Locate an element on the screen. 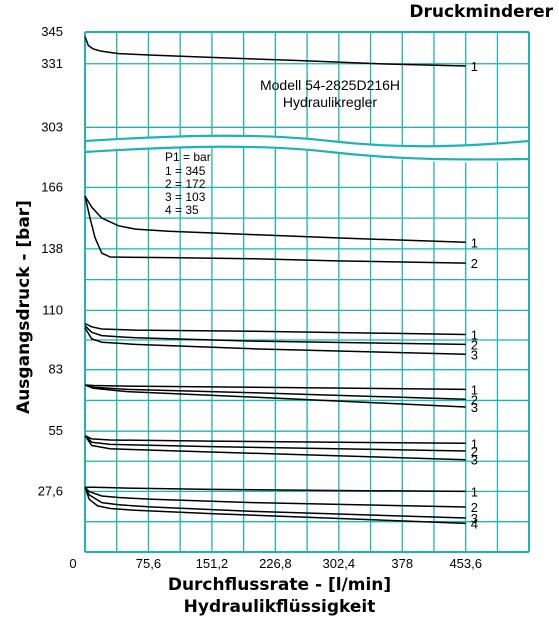 The width and height of the screenshot is (559, 622). y-tick-label: 55 is located at coordinates (56, 430).